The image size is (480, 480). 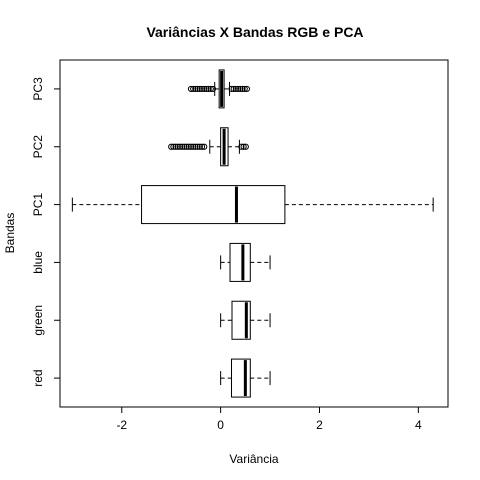 I want to click on x-axis: -2 0 2 4, so click(x=269, y=419).